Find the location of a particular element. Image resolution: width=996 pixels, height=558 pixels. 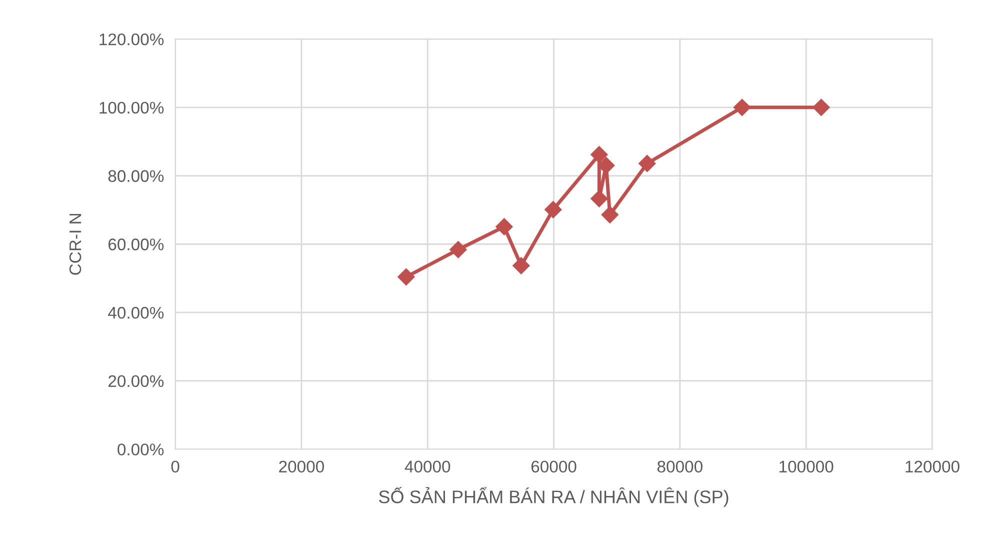

x-tick-label: 100000 is located at coordinates (807, 466).